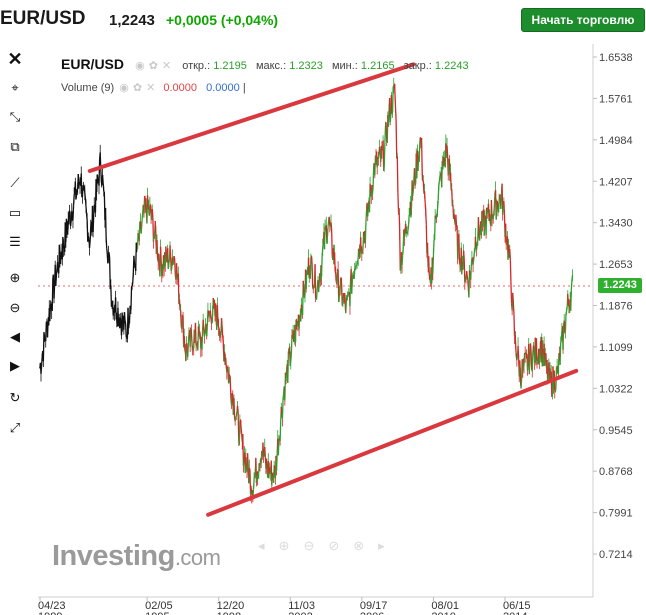 The height and width of the screenshot is (615, 646). What do you see at coordinates (151, 88) in the screenshot?
I see `volume-remove-icon: ✕` at bounding box center [151, 88].